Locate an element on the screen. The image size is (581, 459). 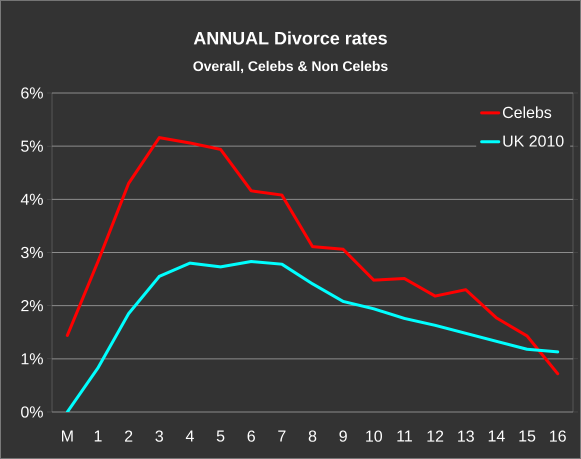
x-tick-label: 3 is located at coordinates (159, 436).